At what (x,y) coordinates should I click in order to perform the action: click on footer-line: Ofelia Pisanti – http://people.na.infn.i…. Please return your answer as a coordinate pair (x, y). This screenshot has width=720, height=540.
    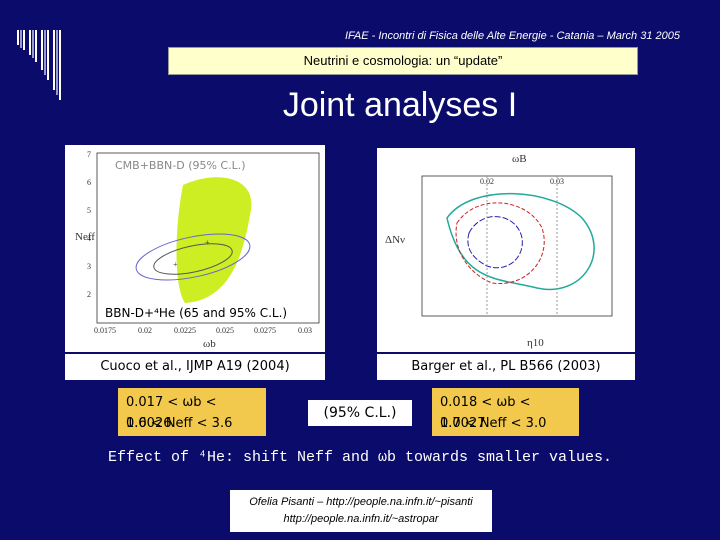
    Looking at the image, I should click on (361, 502).